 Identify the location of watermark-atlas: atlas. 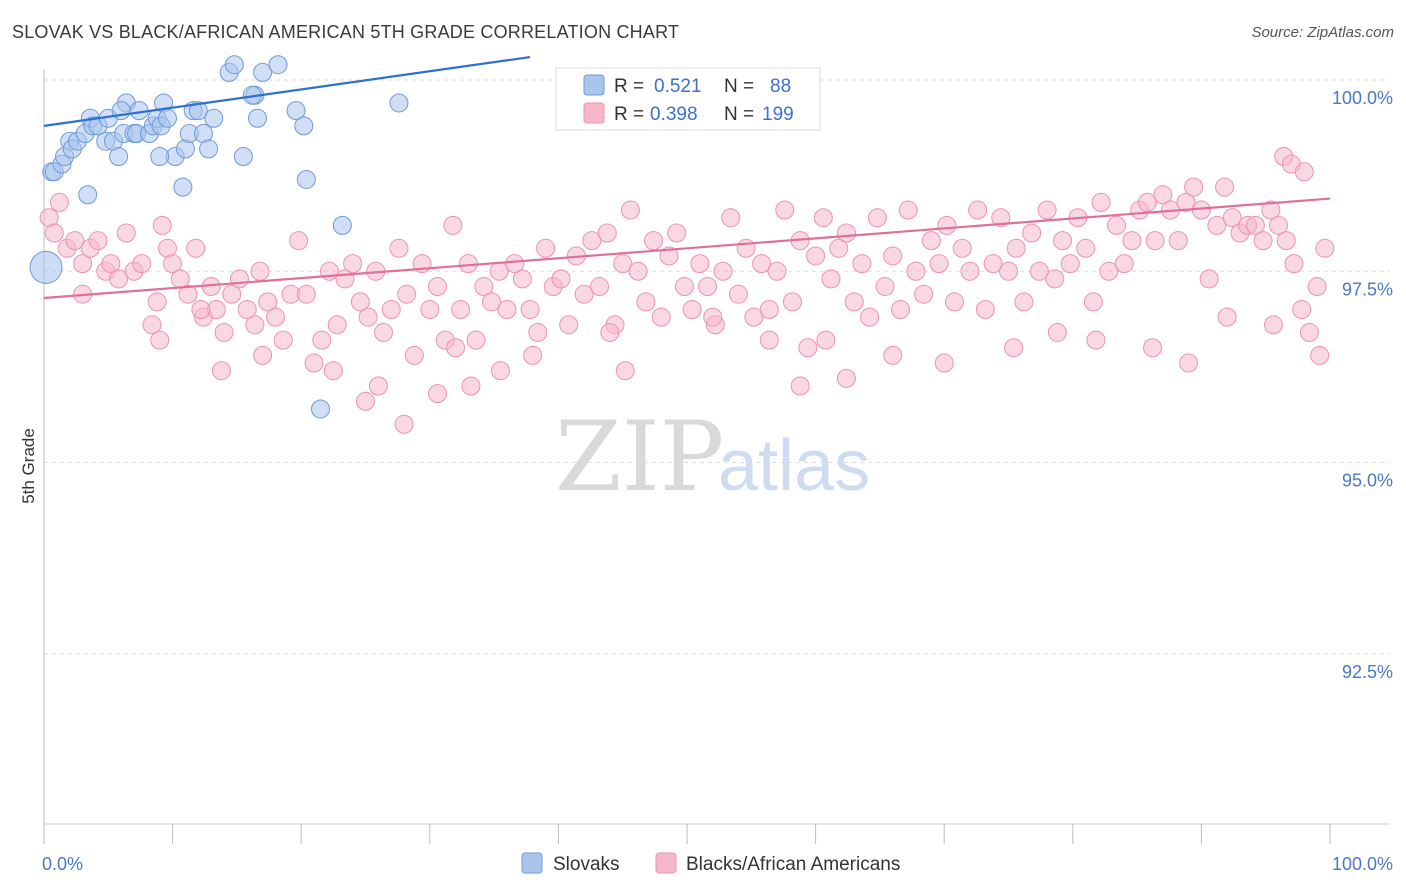
(794, 466).